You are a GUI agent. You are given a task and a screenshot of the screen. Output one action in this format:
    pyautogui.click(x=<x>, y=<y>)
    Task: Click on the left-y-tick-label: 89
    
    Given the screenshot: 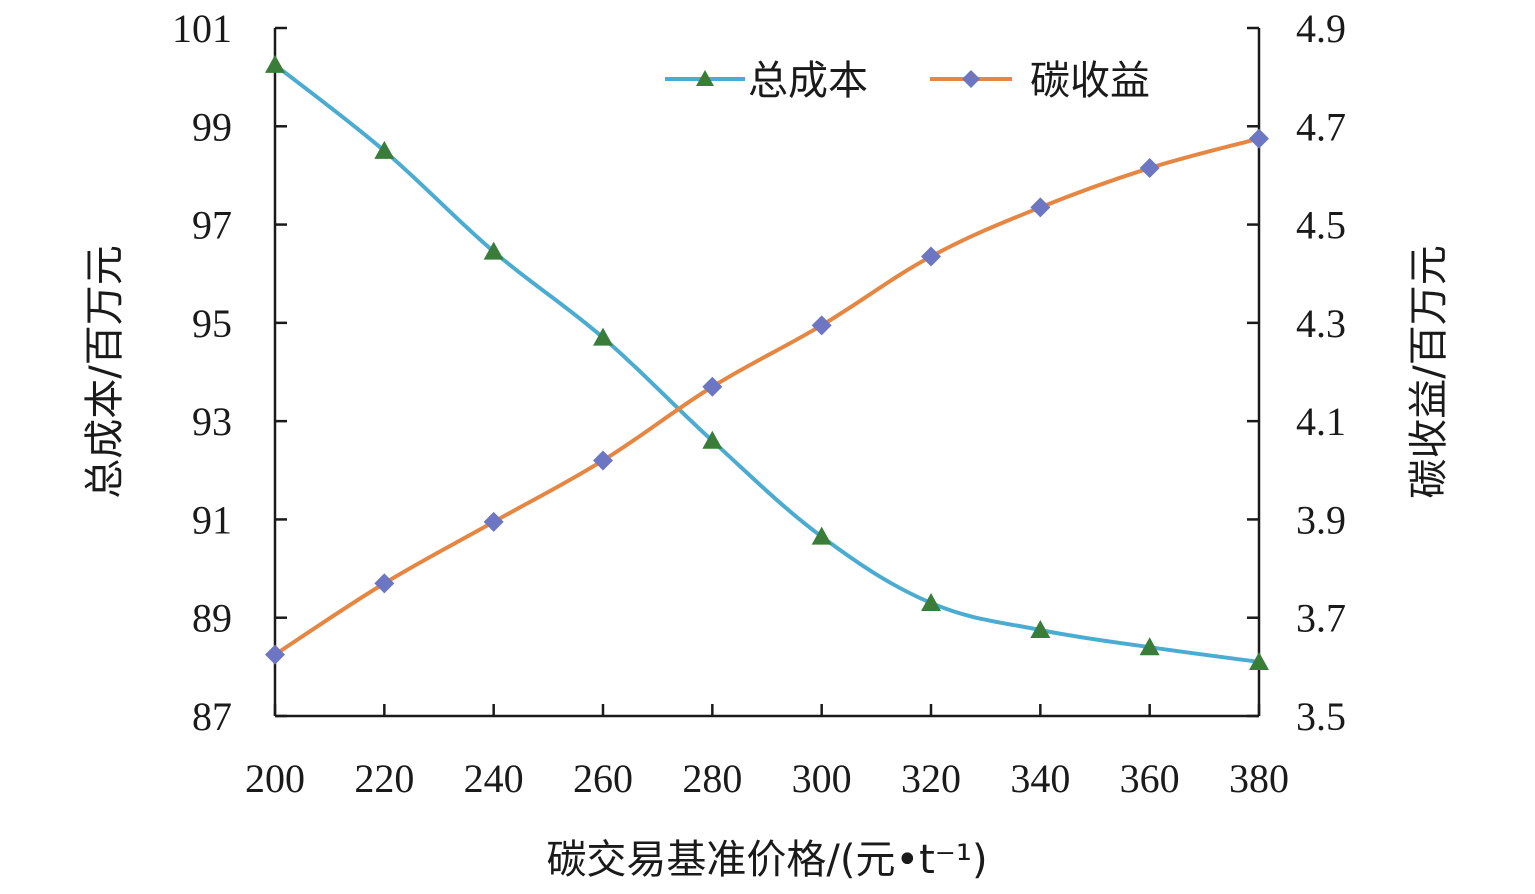 What is the action you would take?
    pyautogui.click(x=212, y=618)
    